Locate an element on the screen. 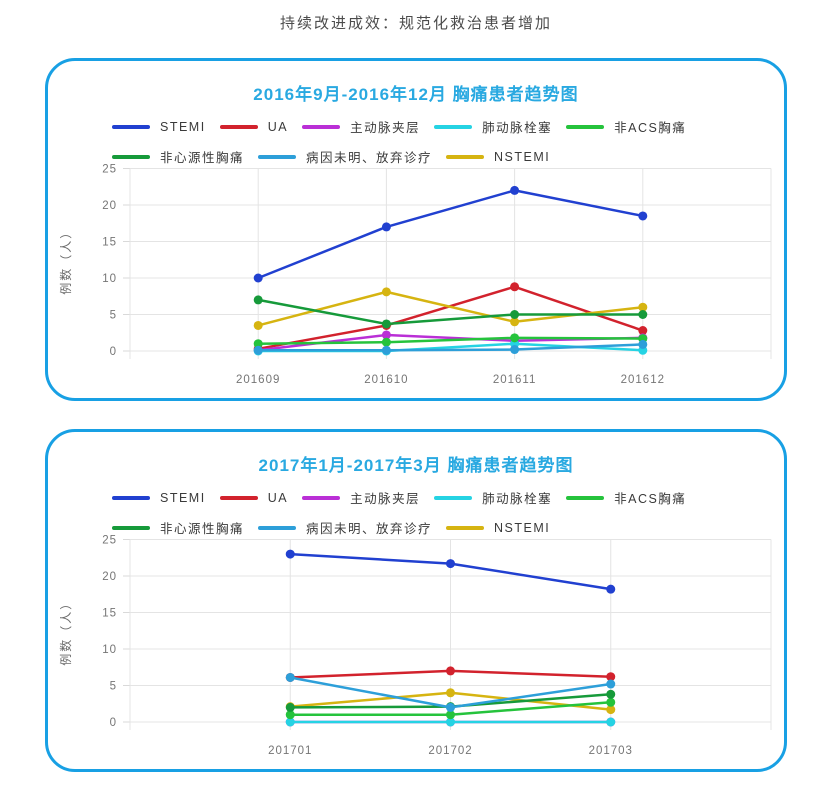 The height and width of the screenshot is (797, 832). chart-title: 2016年9月-2016年12月 胸痛患者趋势图 is located at coordinates (416, 94).